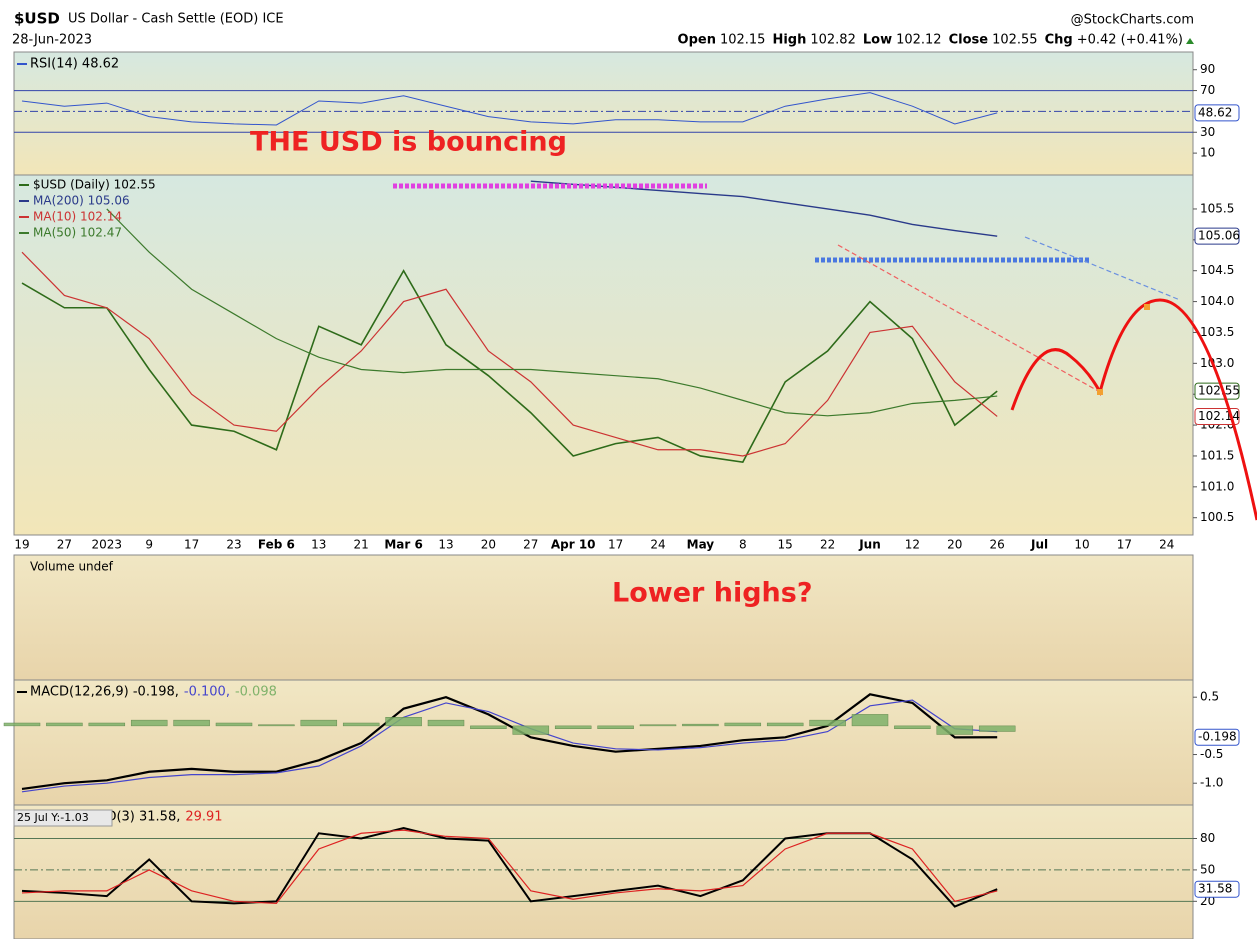 This screenshot has width=1257, height=939. What do you see at coordinates (1217, 517) in the screenshot?
I see `y-tick-label: 100.5` at bounding box center [1217, 517].